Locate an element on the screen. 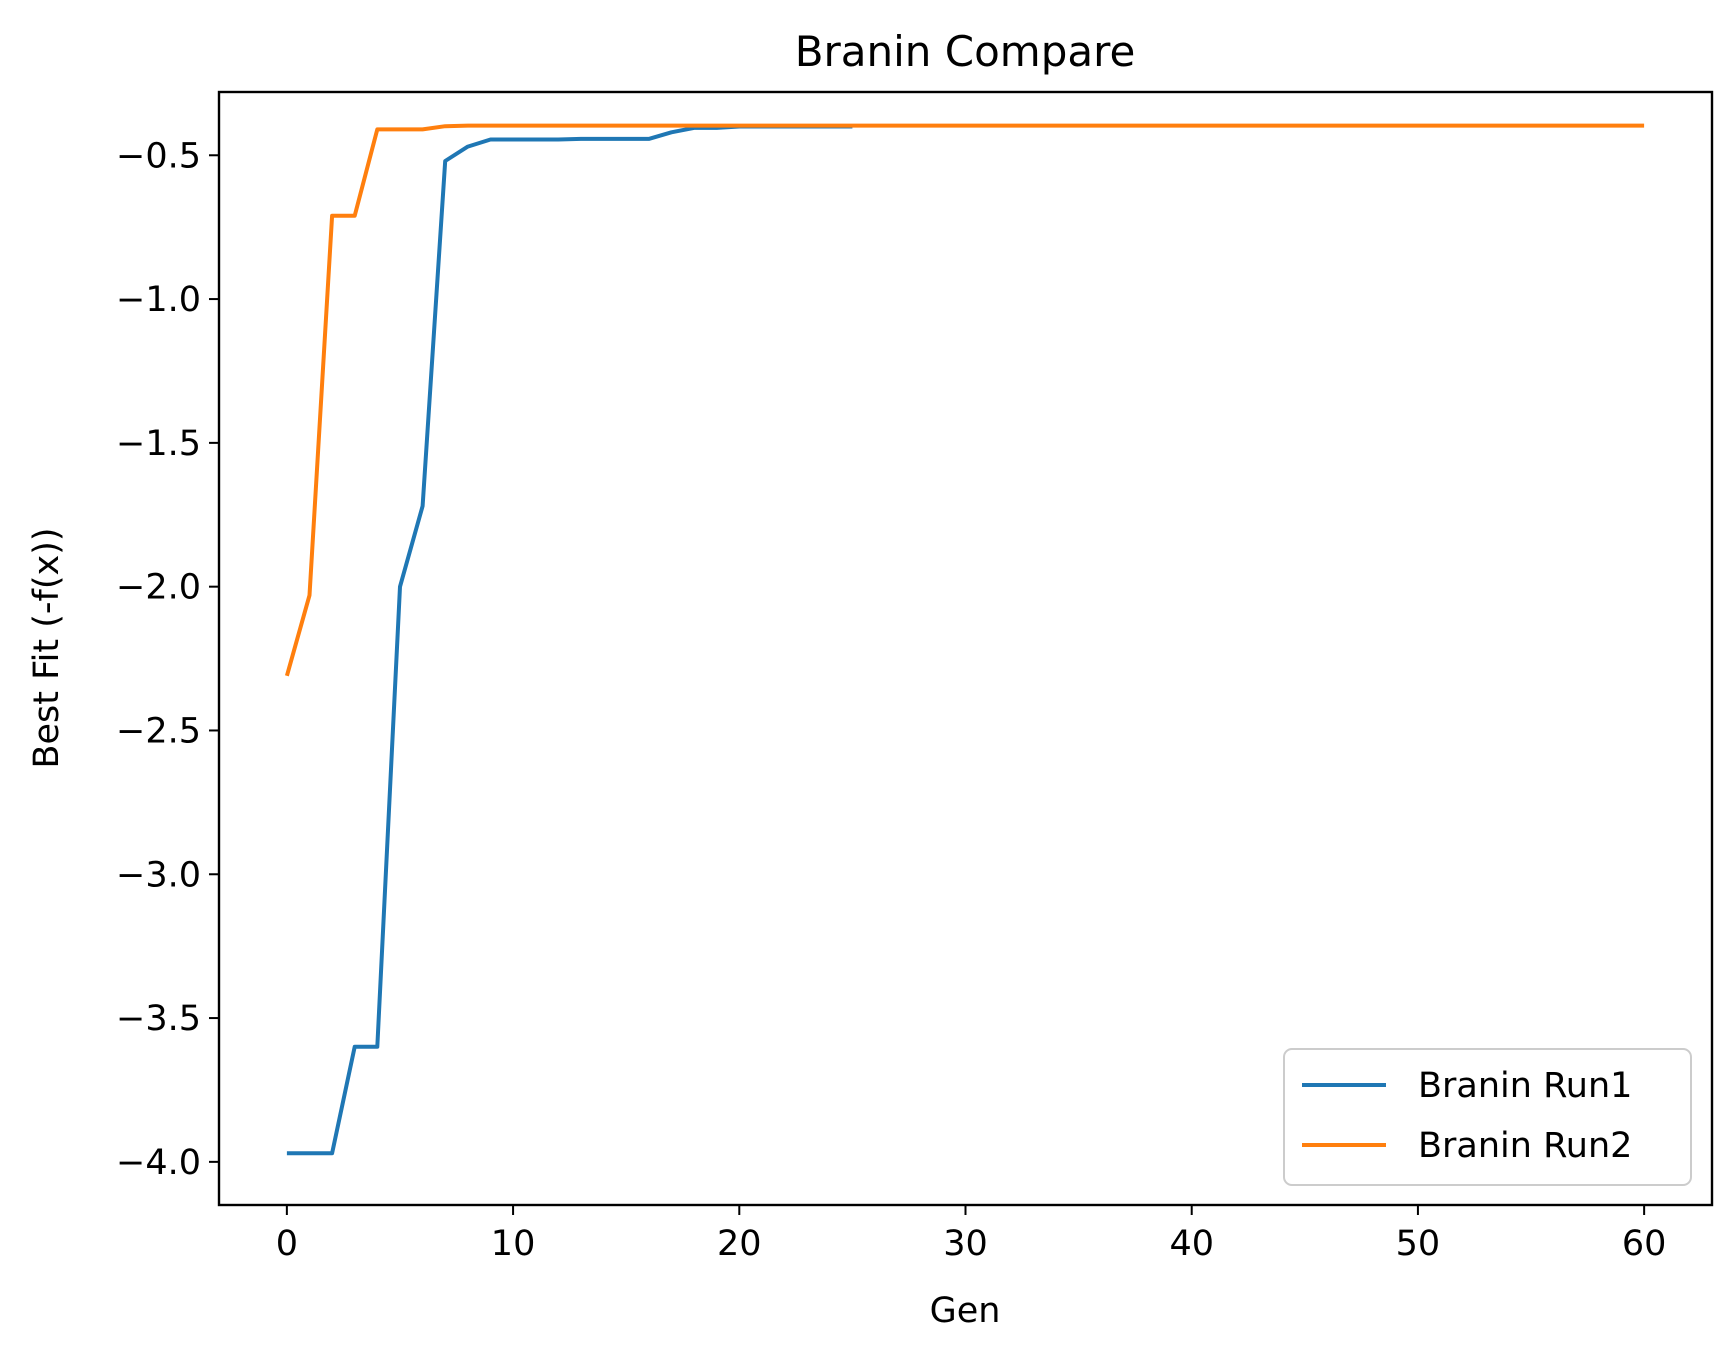 The width and height of the screenshot is (1734, 1357). legend-label-run2: Branin Run2 is located at coordinates (1525, 1146).